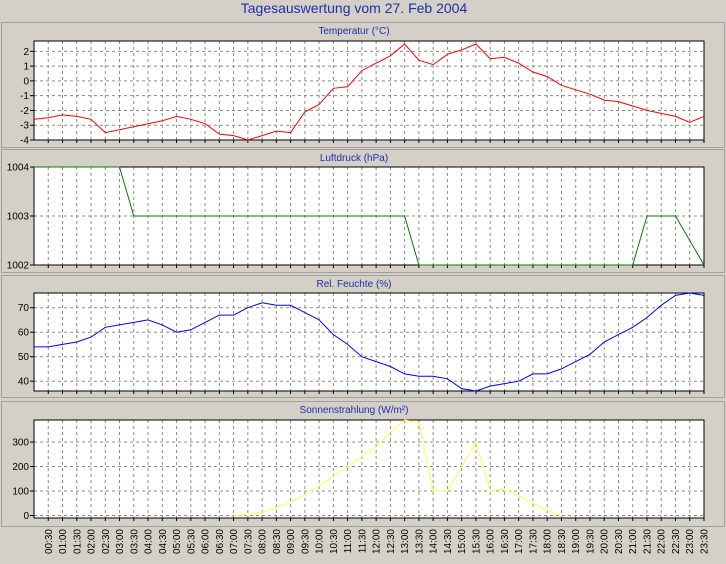 This screenshot has width=726, height=564. I want to click on panel-title: Sonnenstrahlung (W/m²), so click(354, 410).